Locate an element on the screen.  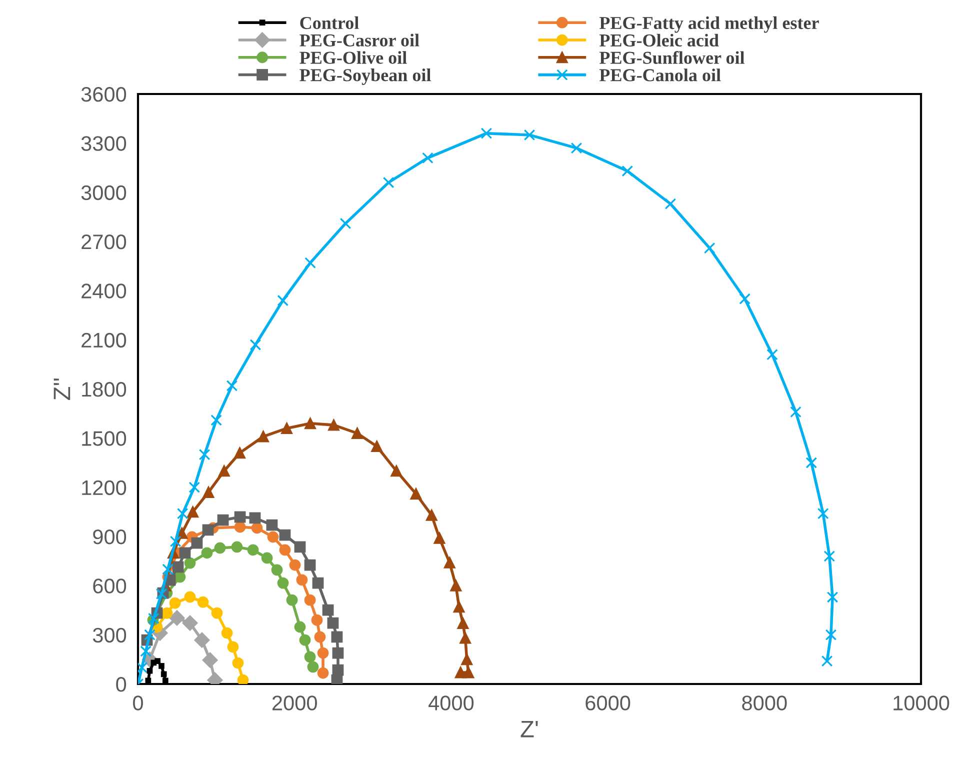
x-tick-label: 2000 is located at coordinates (294, 703).